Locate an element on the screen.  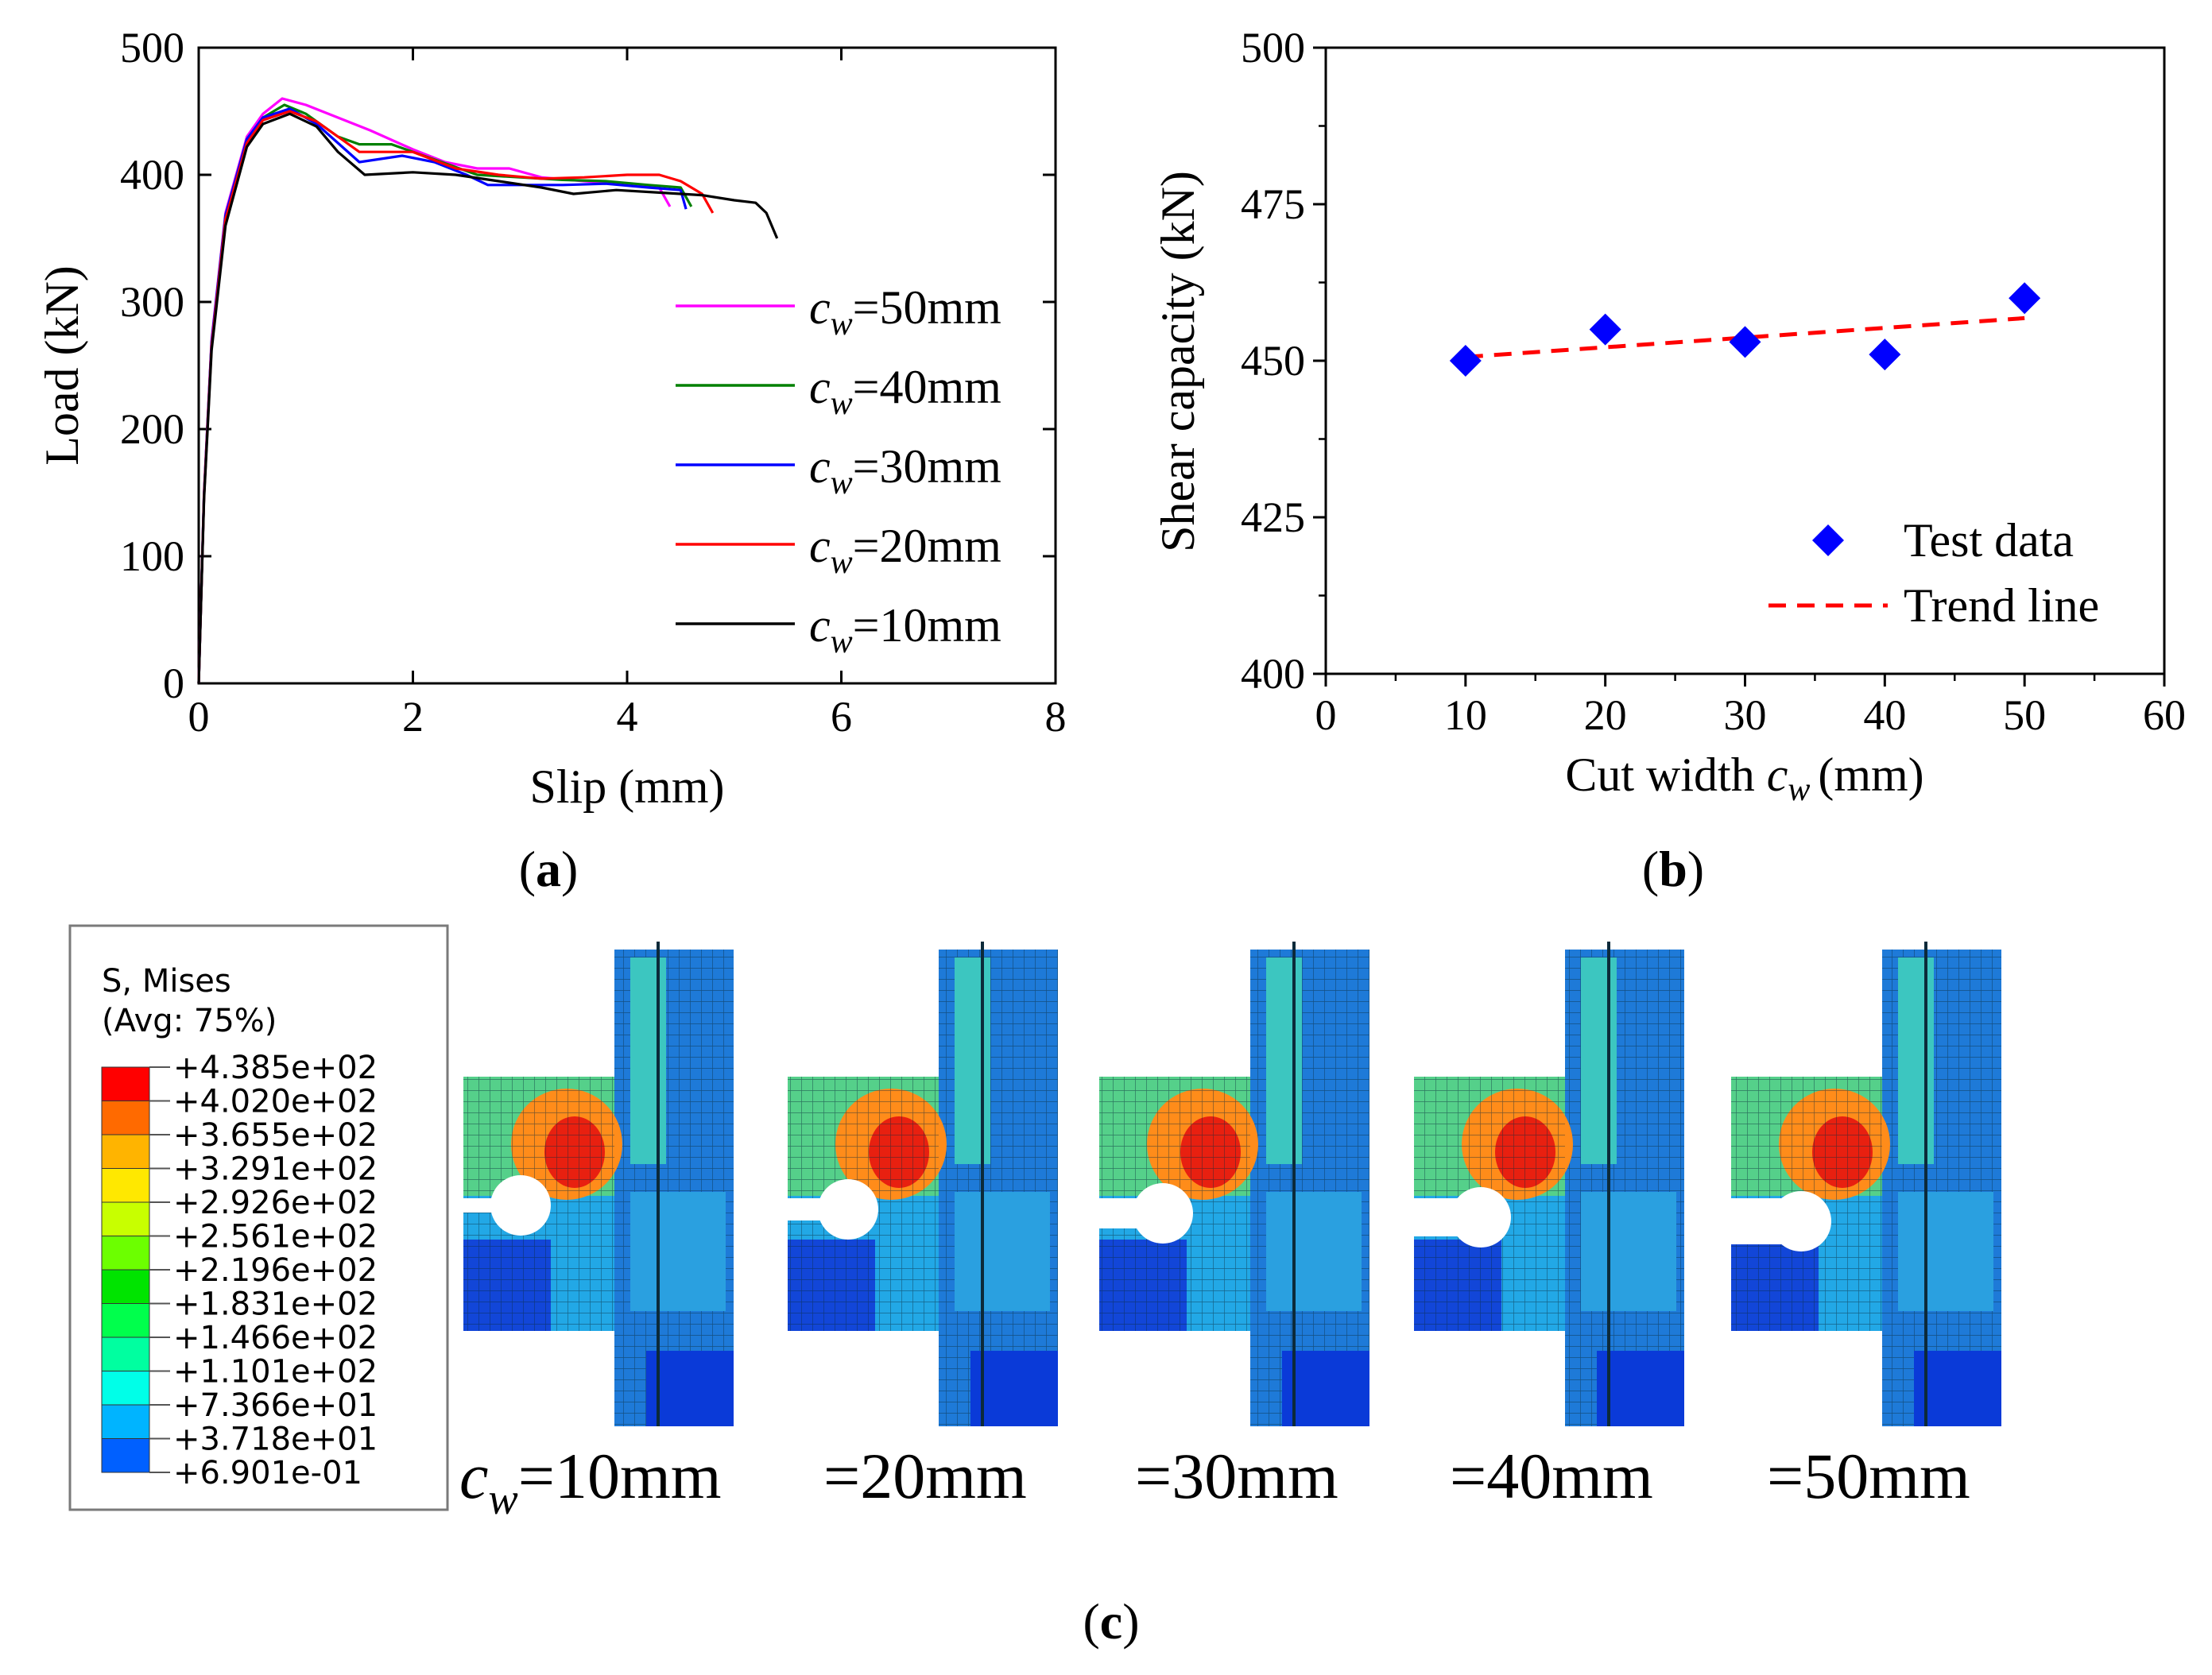
panel-label-a-letter: a is located at coordinates (548, 869).